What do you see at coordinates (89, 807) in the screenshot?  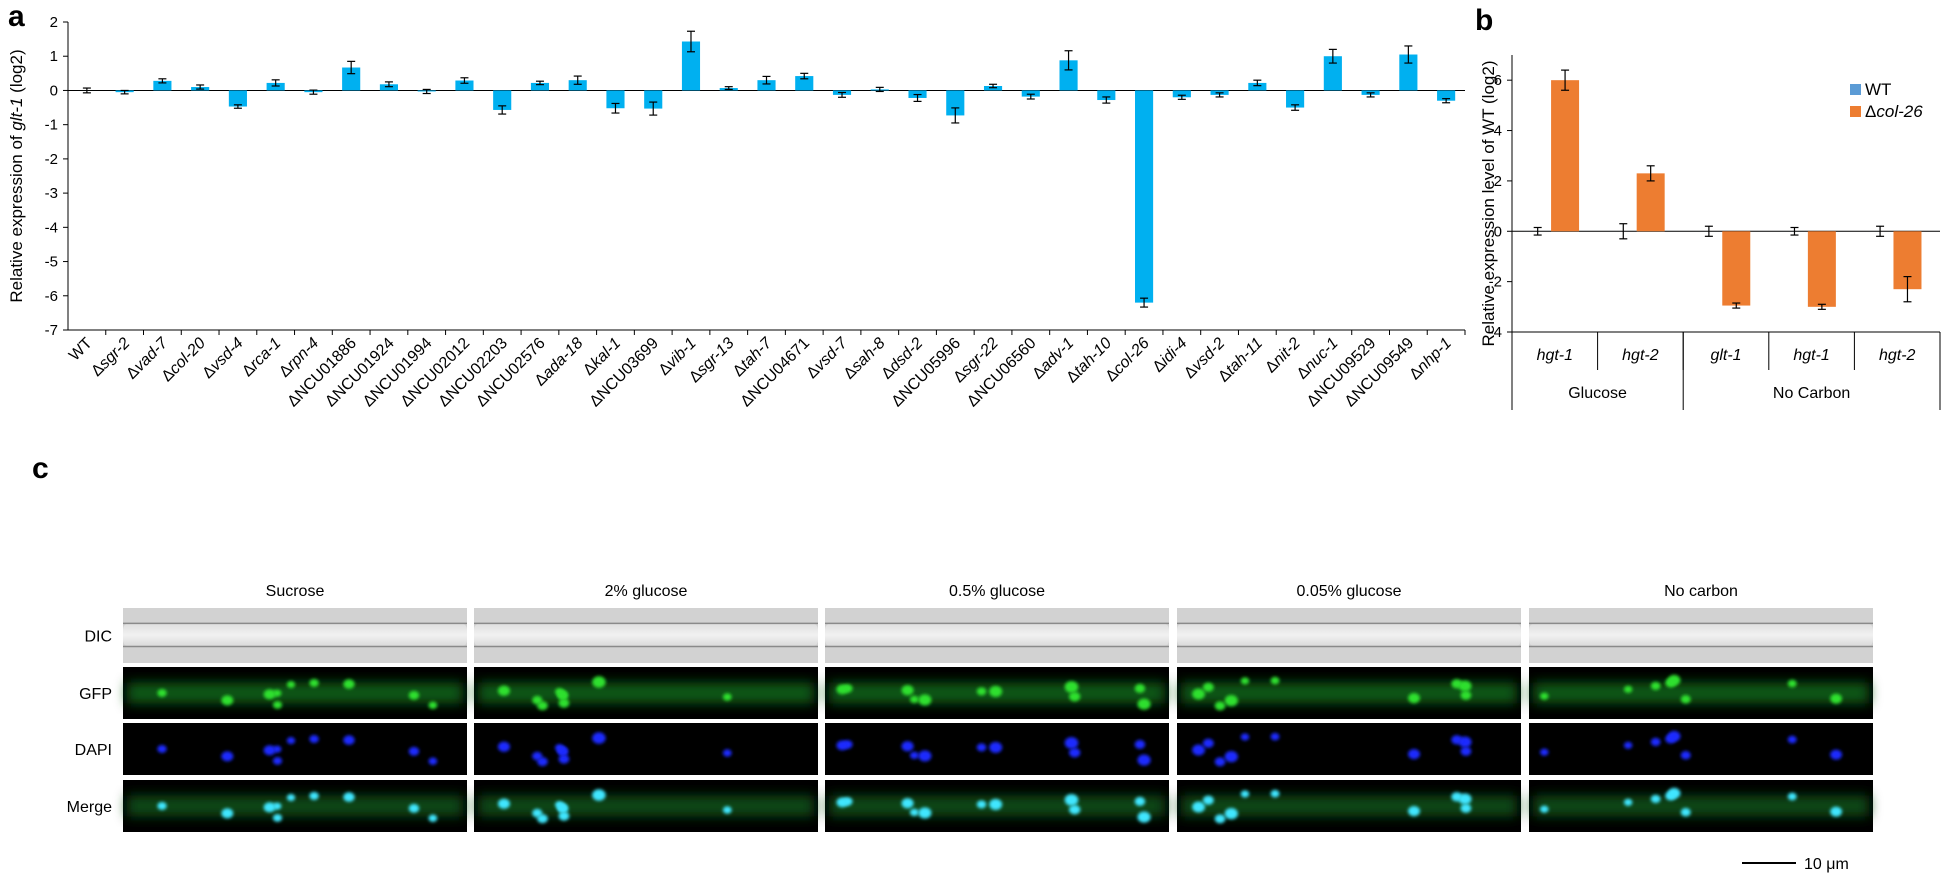 I see `channel-label: Merge` at bounding box center [89, 807].